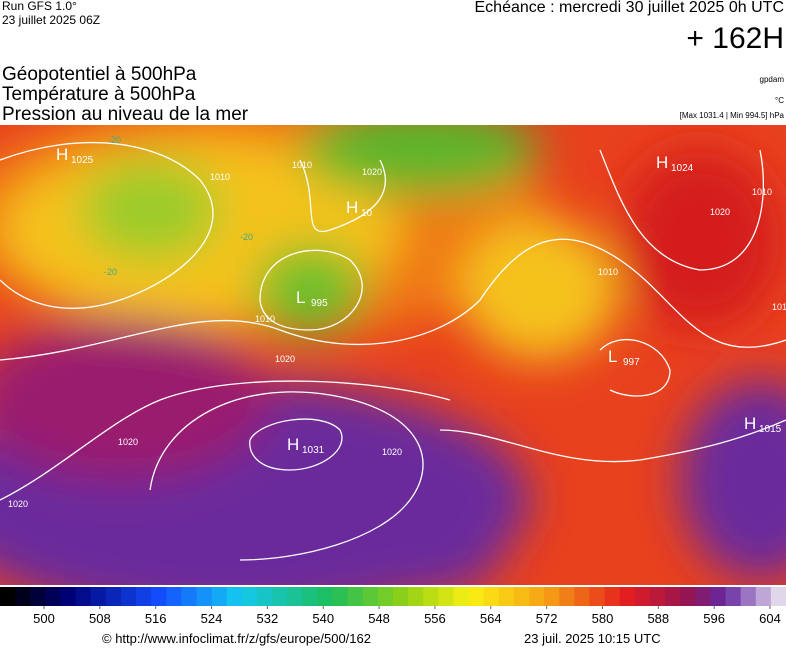 The width and height of the screenshot is (786, 653). What do you see at coordinates (100, 618) in the screenshot?
I see `colorbar-tick-label: 508` at bounding box center [100, 618].